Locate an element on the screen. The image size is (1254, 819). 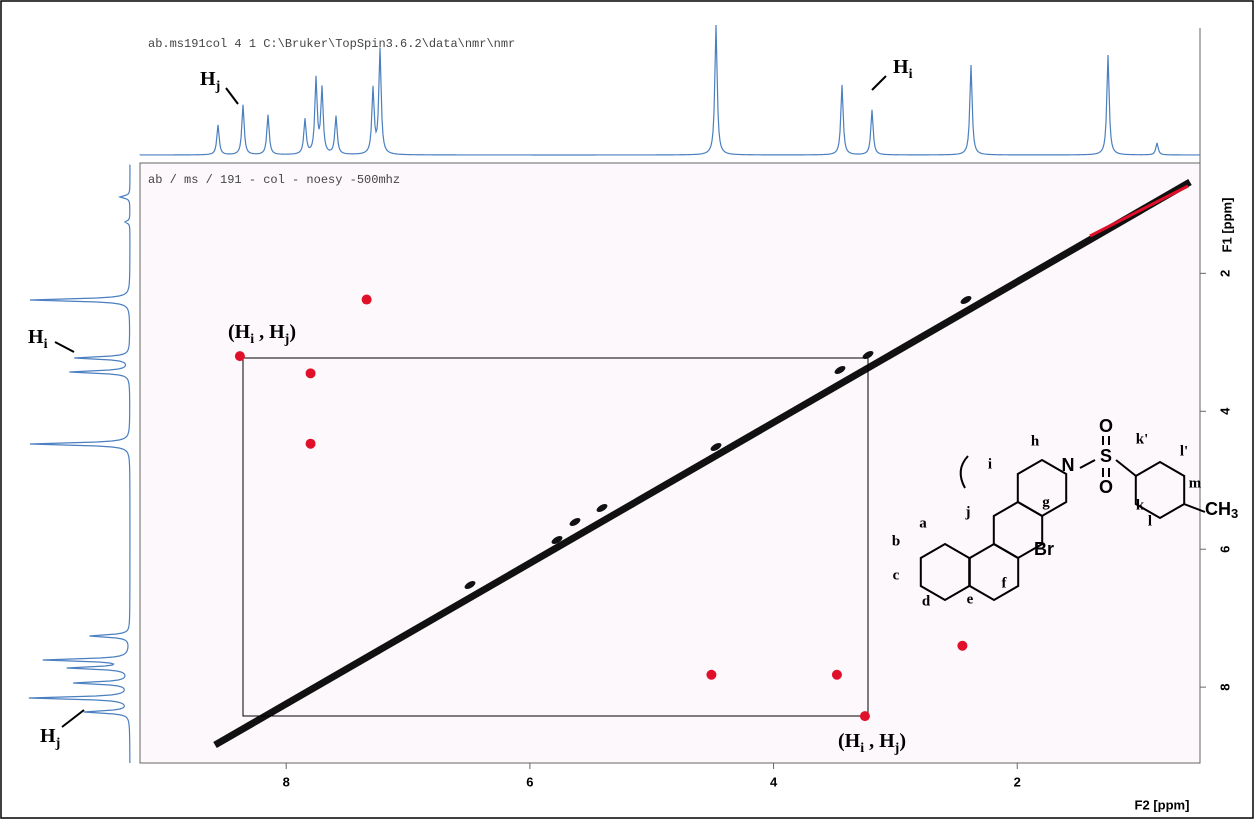
f2-projection is located at coordinates (670, 90).